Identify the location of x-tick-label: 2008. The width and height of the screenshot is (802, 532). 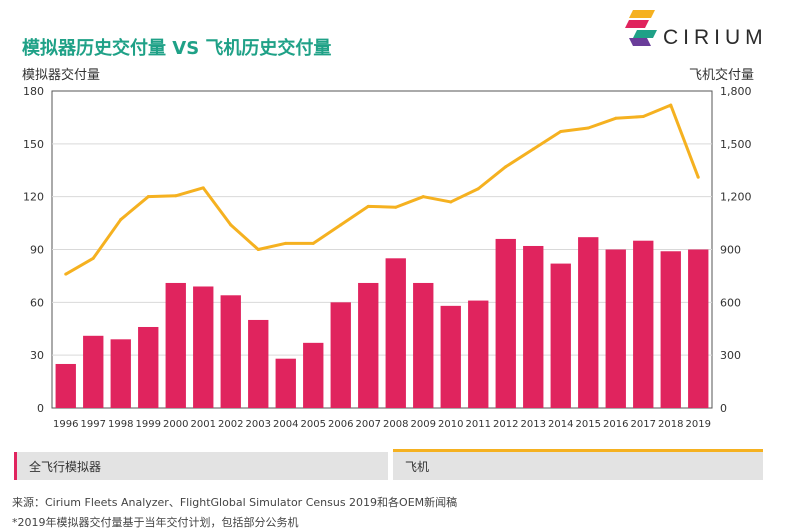
(395, 424).